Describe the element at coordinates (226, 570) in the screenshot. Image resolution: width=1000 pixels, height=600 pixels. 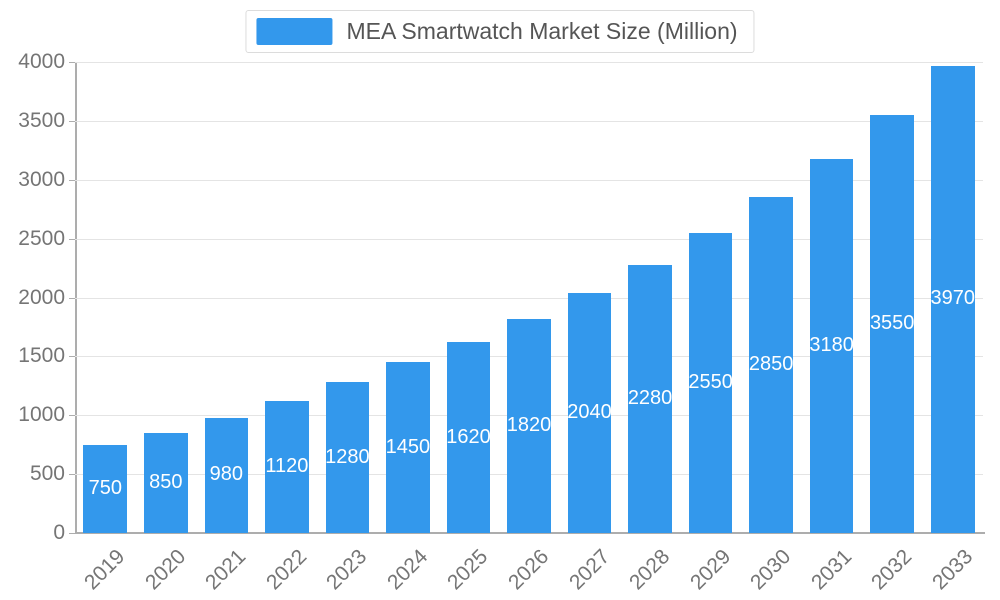
I see `x-tick-label: 2021` at that location.